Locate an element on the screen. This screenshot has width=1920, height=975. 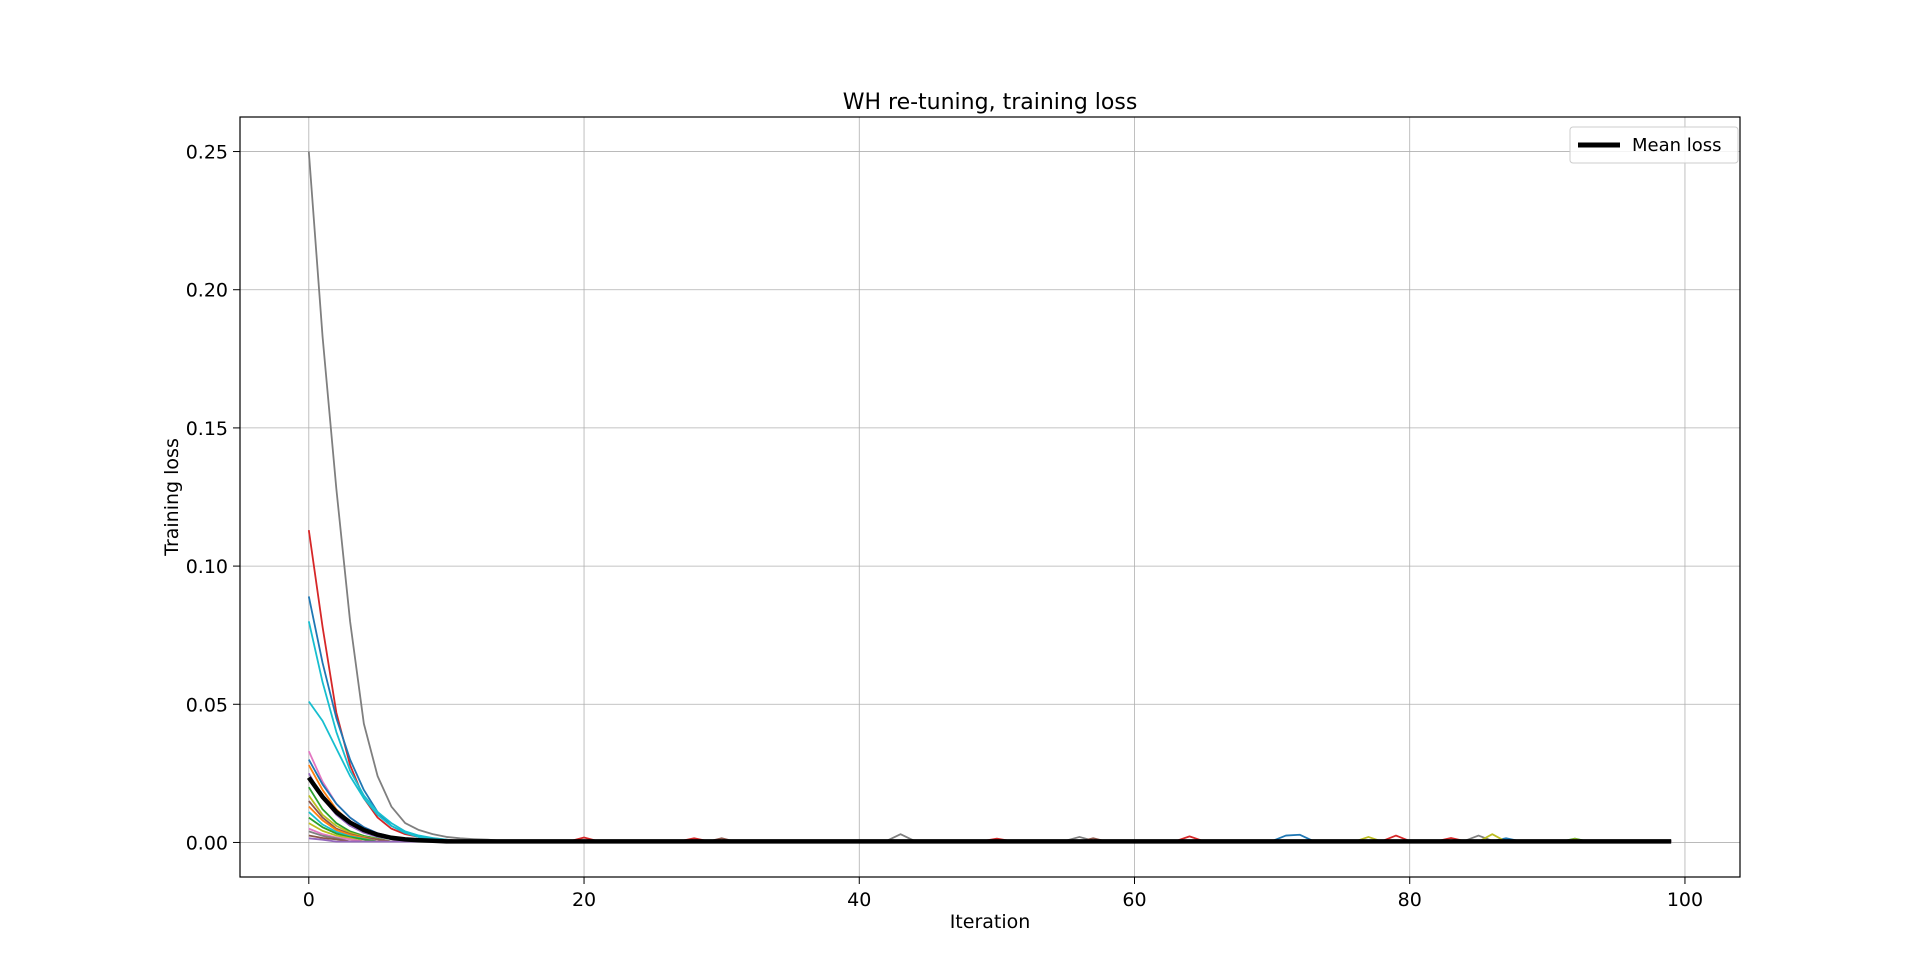
x-tick-label: 40 is located at coordinates (859, 900).